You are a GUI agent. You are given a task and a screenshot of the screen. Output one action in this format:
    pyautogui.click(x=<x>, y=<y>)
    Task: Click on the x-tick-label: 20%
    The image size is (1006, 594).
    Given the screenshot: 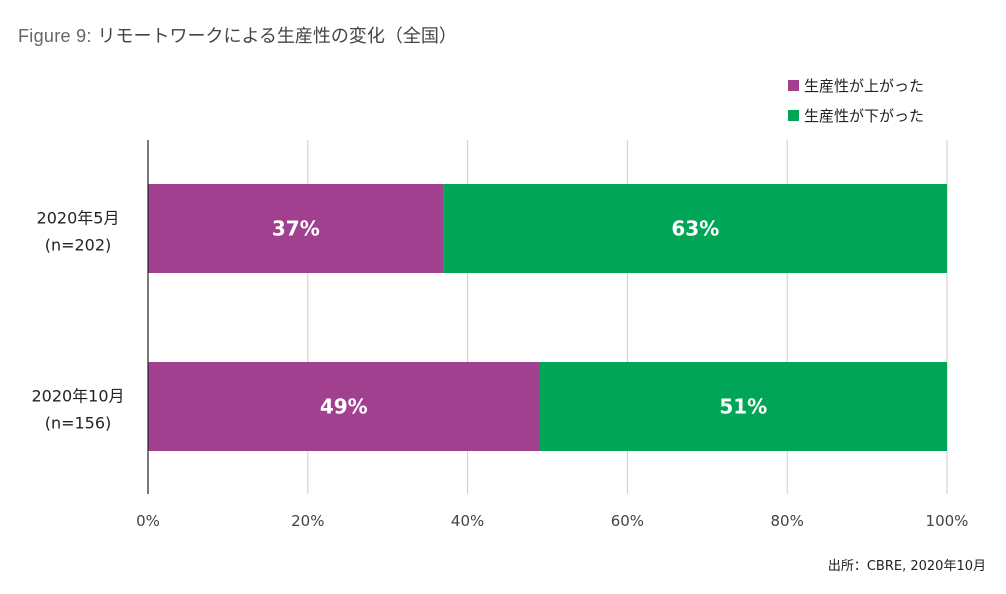 What is the action you would take?
    pyautogui.click(x=307, y=521)
    